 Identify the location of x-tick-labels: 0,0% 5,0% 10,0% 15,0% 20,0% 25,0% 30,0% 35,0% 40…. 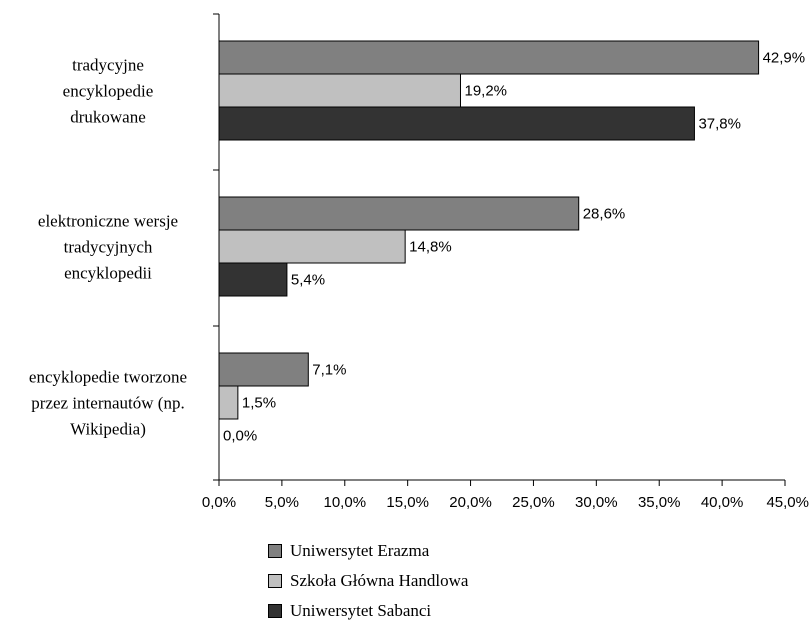
(505, 502).